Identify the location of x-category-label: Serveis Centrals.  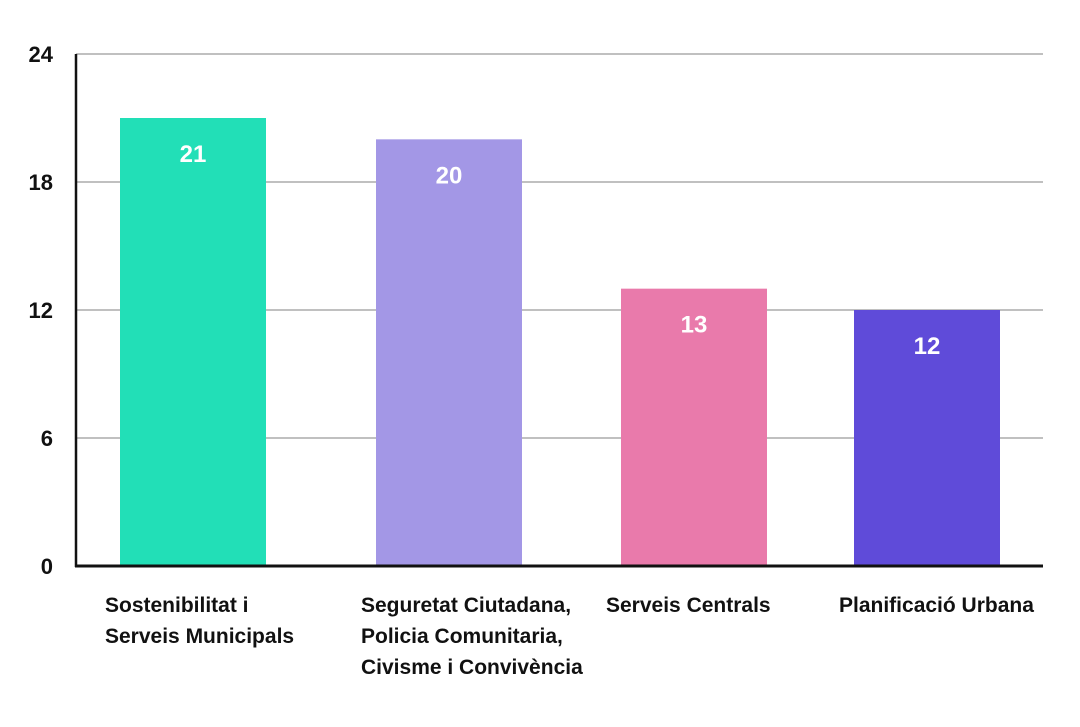
(688, 605).